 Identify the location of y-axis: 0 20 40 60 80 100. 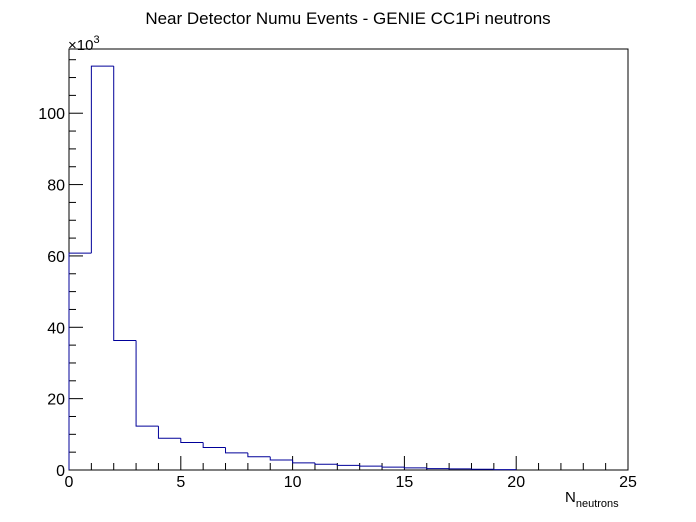
(60, 269).